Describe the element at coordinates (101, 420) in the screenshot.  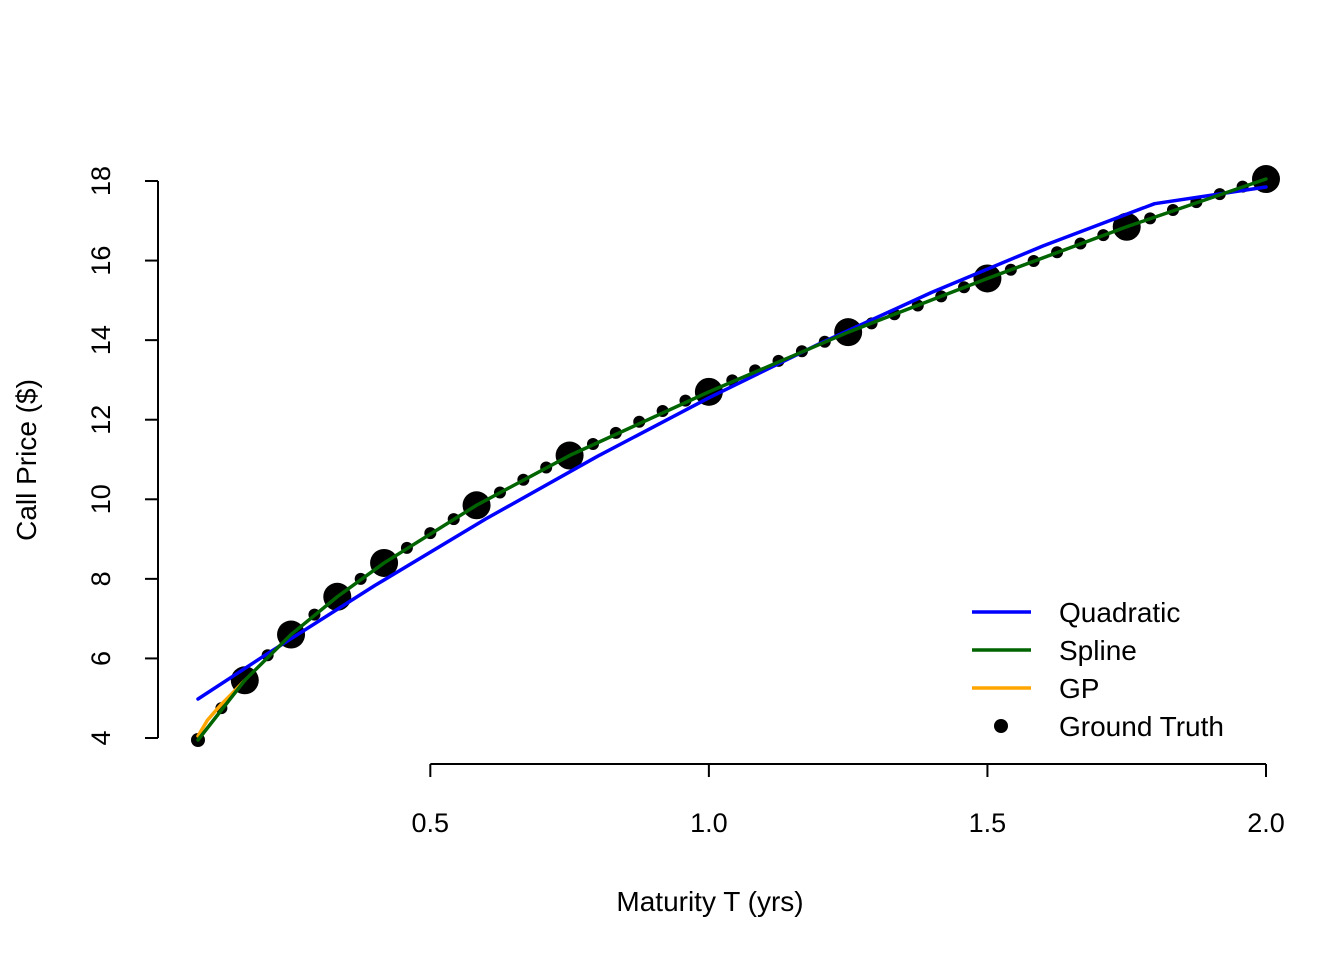
I see `y-tick-label: 12` at that location.